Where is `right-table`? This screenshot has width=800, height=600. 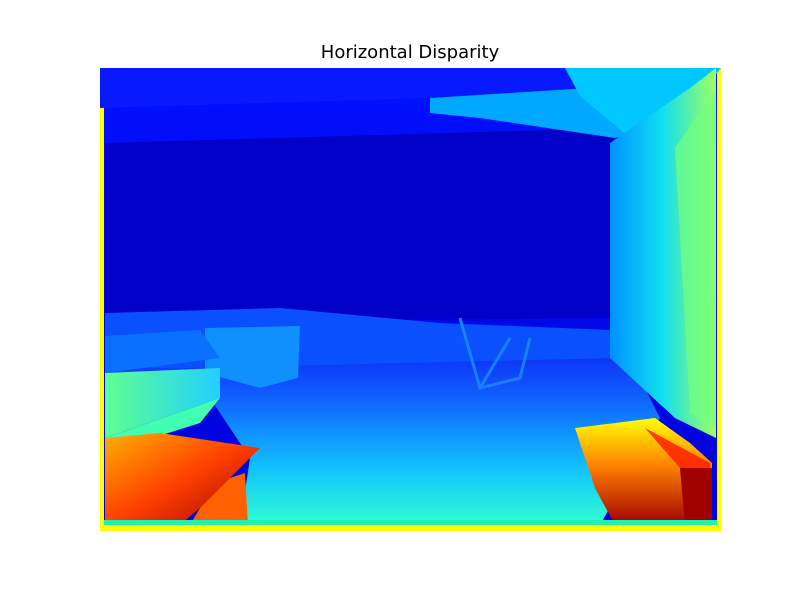
right-table is located at coordinates (643, 471).